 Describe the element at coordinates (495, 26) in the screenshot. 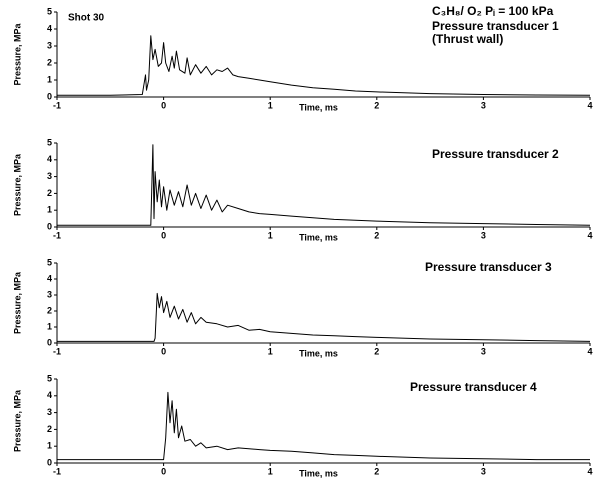

I see `panel-title: Pressure transducer 1` at that location.